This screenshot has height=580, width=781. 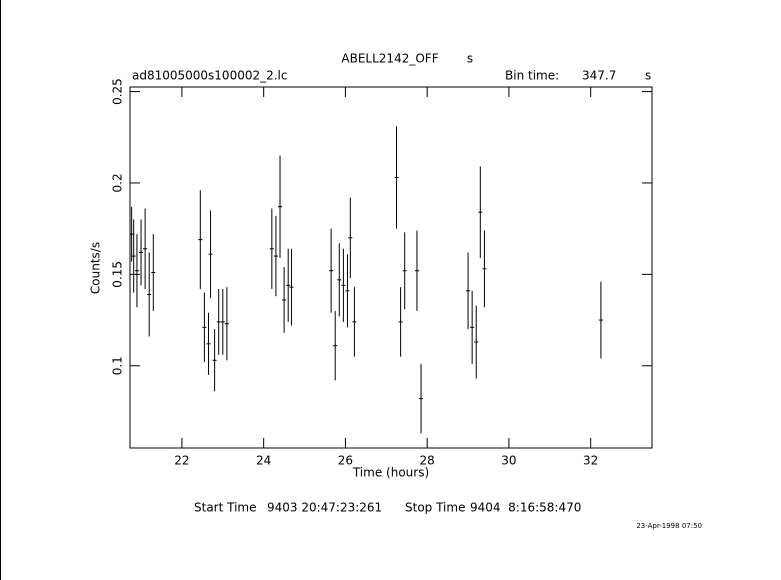 I want to click on start-time: 9403 20:47:23:261, so click(x=324, y=508).